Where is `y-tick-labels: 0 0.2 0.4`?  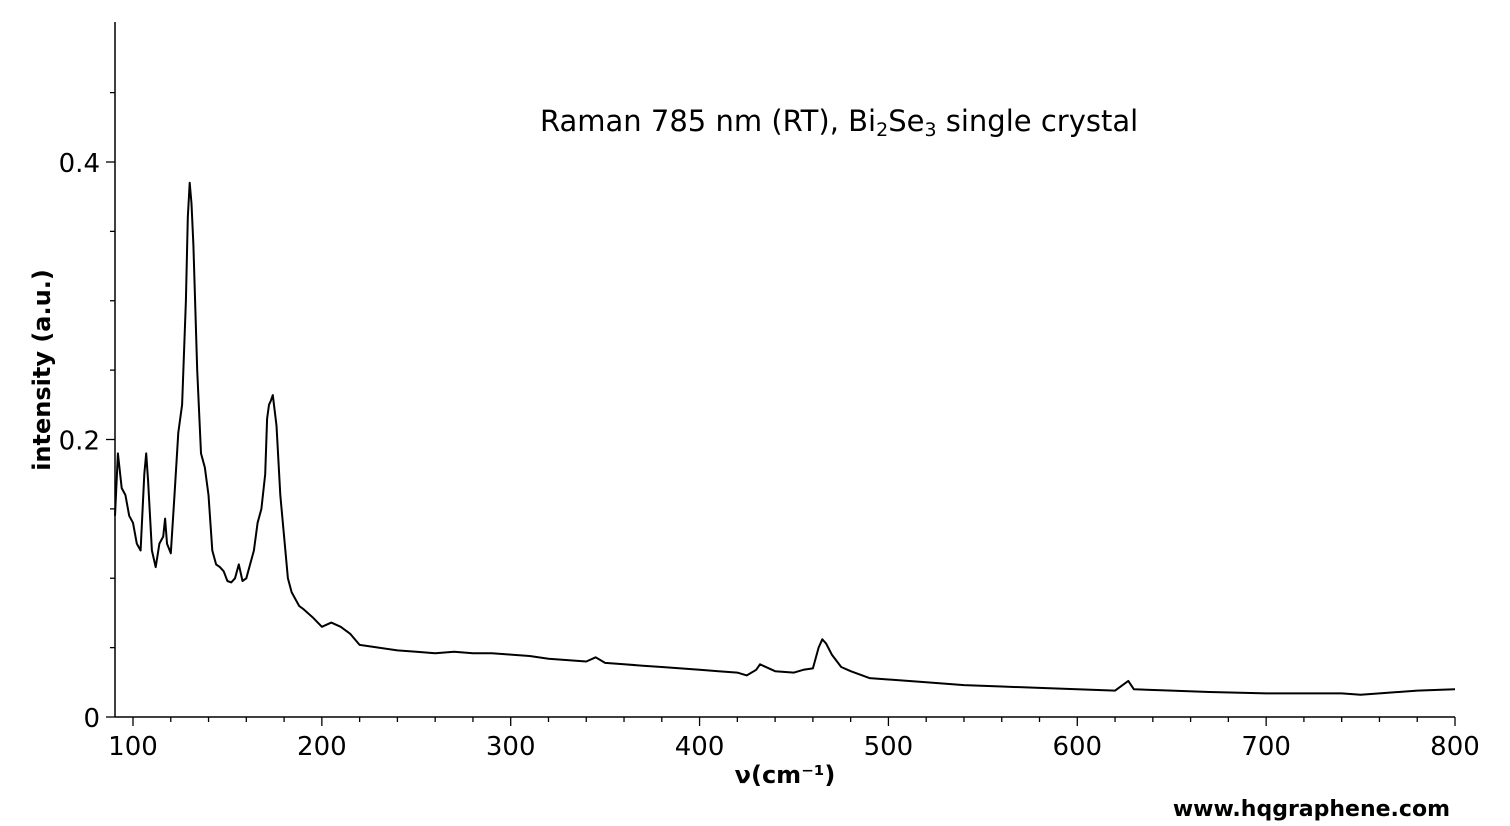
y-tick-labels: 0 0.2 0.4 is located at coordinates (79, 441).